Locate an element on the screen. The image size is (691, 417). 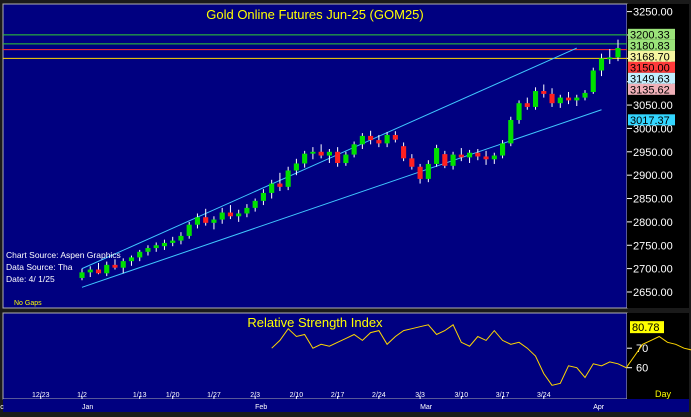
rsi-line is located at coordinates (481, 355).